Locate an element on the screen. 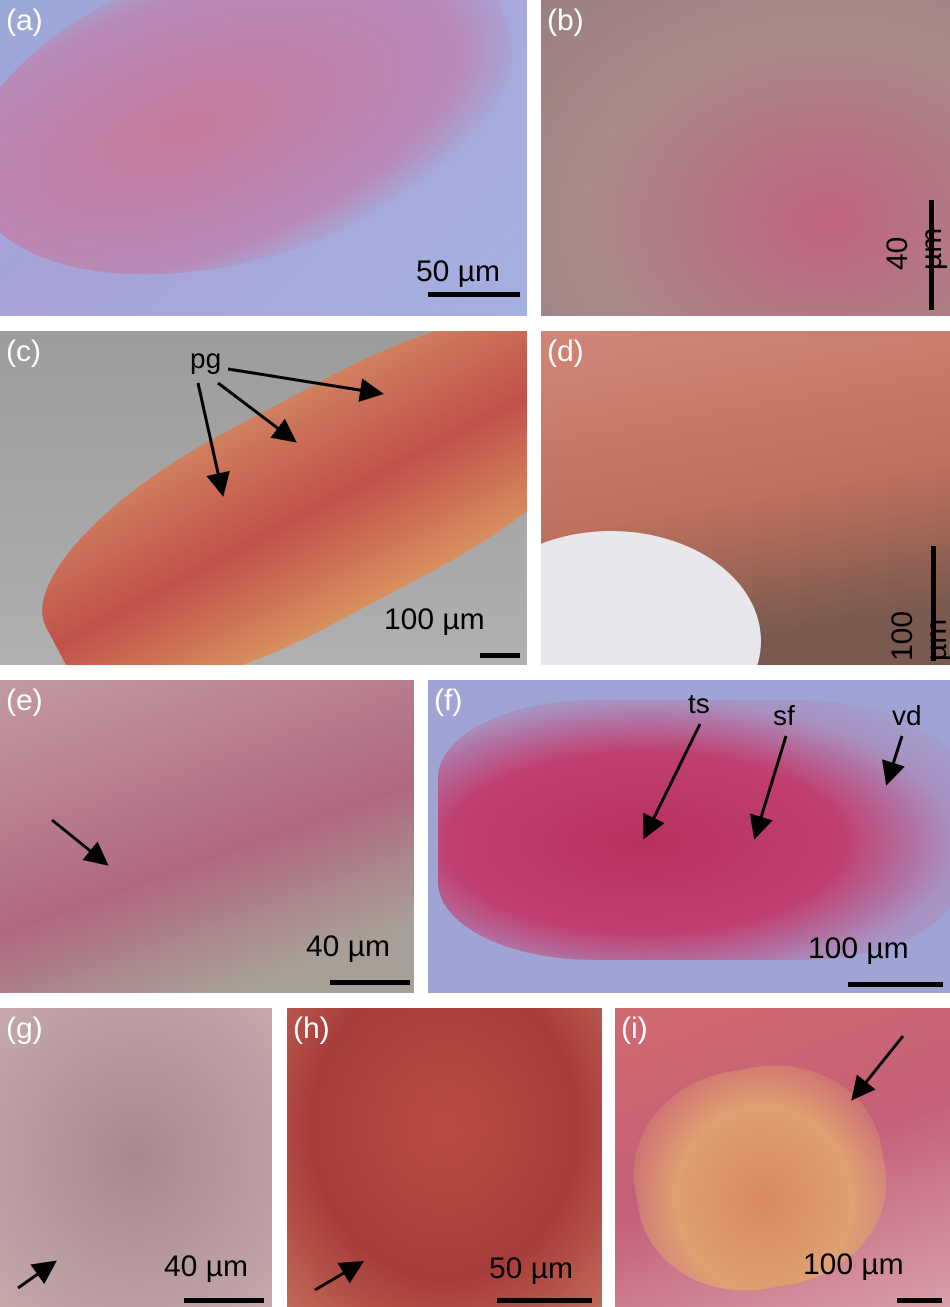 The image size is (950, 1307). panel-label: (d) is located at coordinates (565, 351).